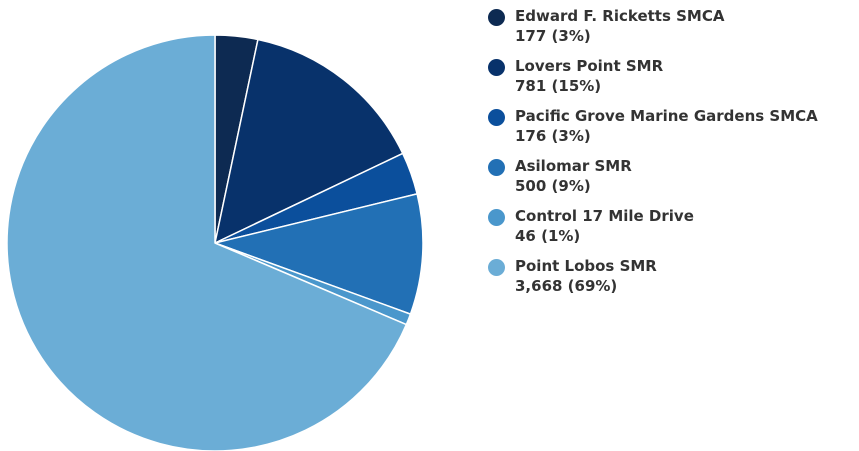  Describe the element at coordinates (666, 116) in the screenshot. I see `legend-label: Pacific Grove Marine Gardens SMCA` at that location.